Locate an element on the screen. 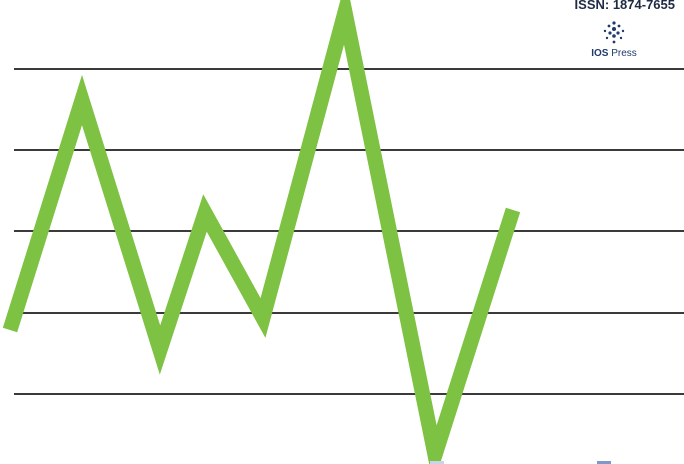  publisher-logo: IOS Press is located at coordinates (616, 42).